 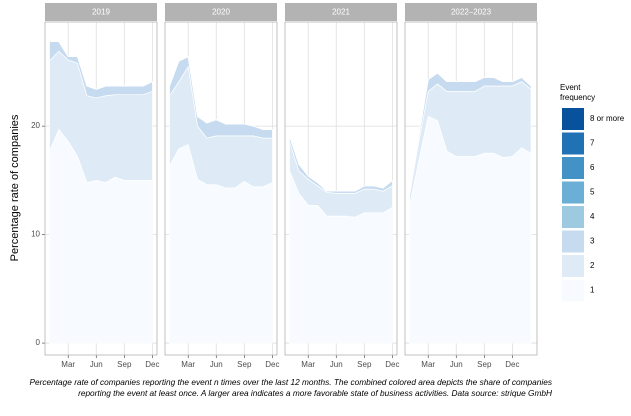 What do you see at coordinates (592, 241) in the screenshot?
I see `legend-label: 3` at bounding box center [592, 241].